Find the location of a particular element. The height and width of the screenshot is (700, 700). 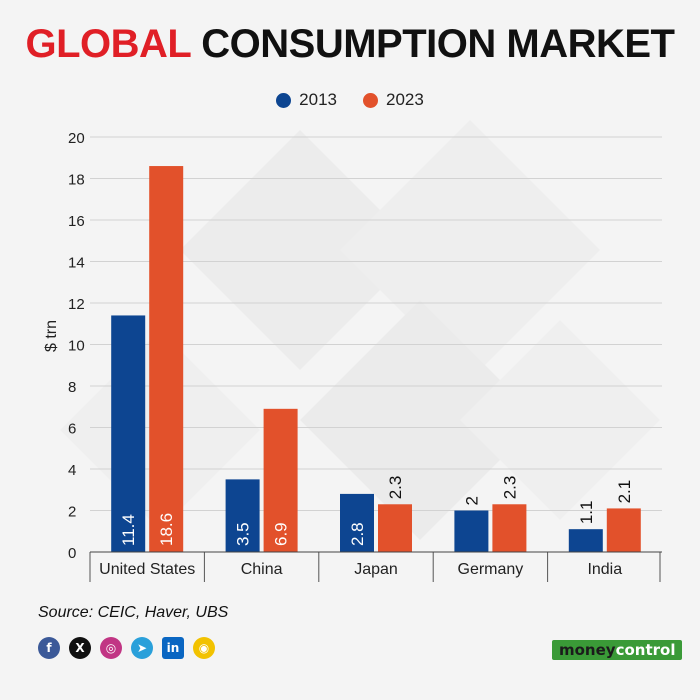

y-tick-label: 16 is located at coordinates (76, 221).